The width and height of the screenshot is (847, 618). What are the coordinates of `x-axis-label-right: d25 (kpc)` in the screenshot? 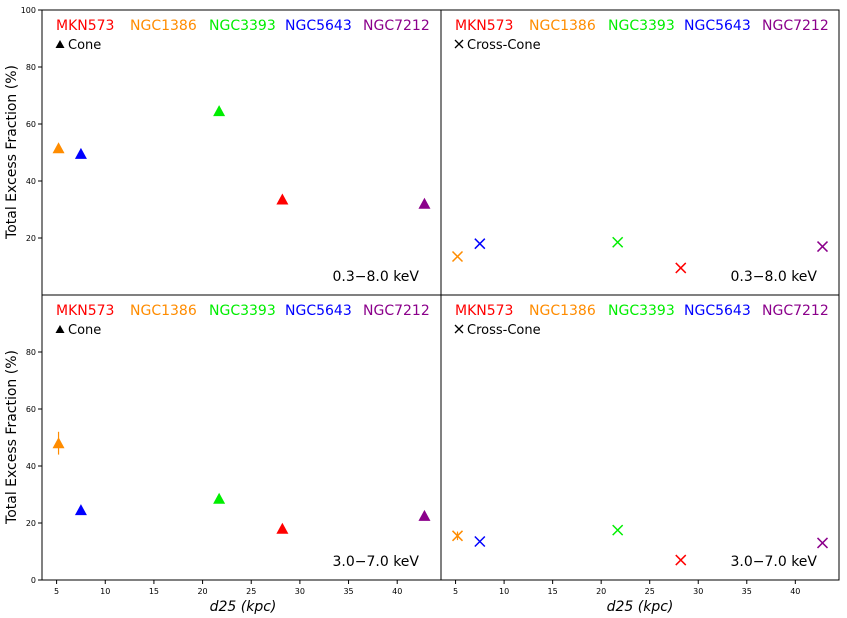 It's located at (640, 607).